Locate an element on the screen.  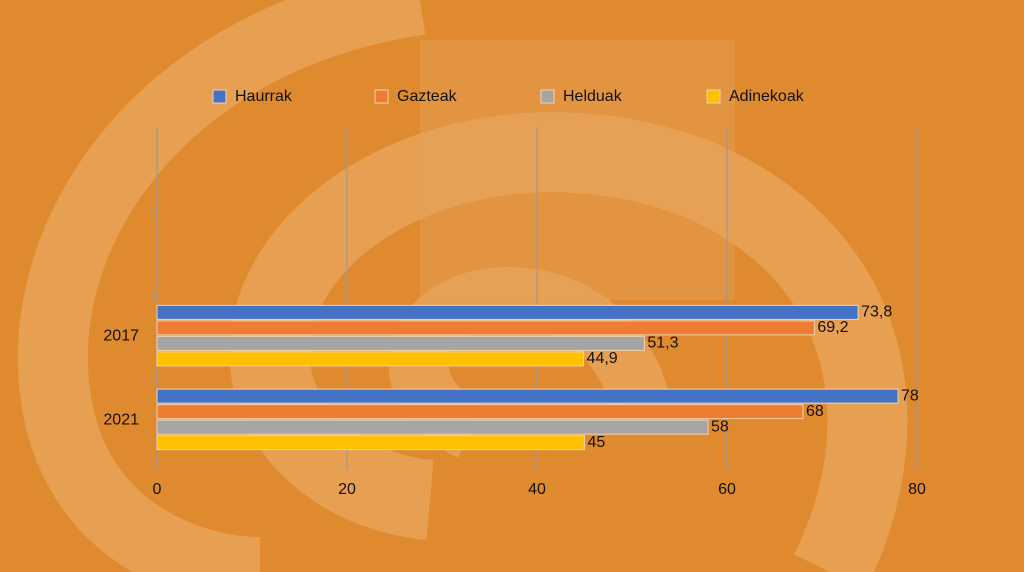
x-tick-label: 60 is located at coordinates (727, 489).